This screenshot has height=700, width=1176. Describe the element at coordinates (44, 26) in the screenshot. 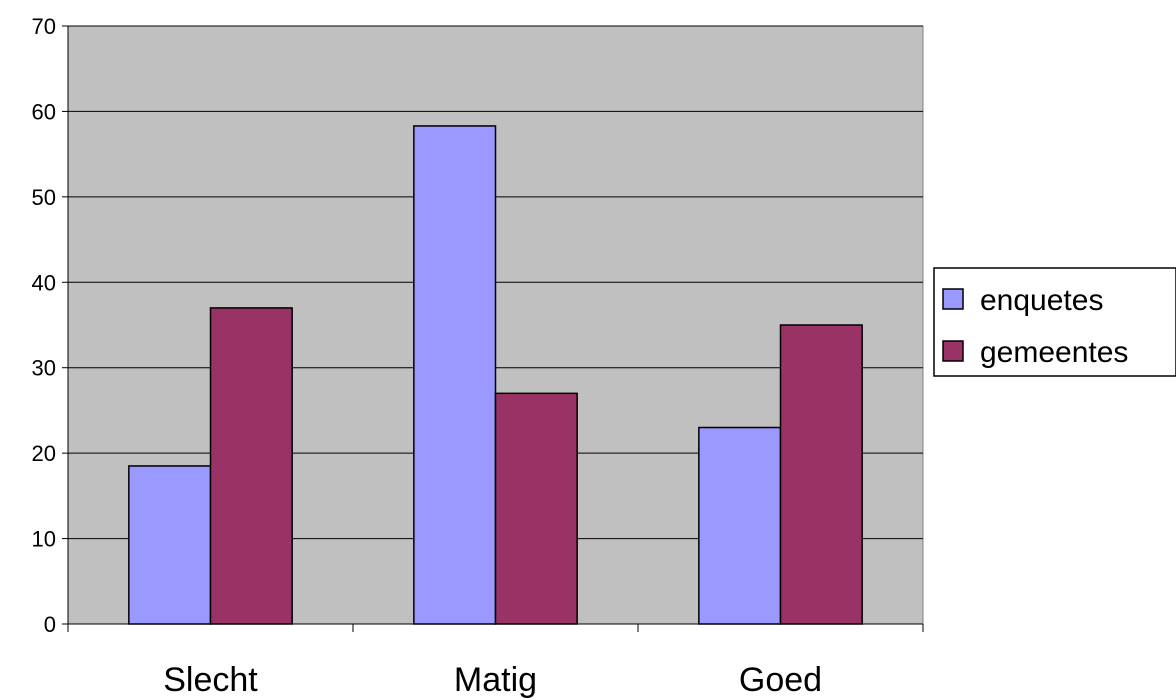

I see `y-tick-label: 70` at that location.